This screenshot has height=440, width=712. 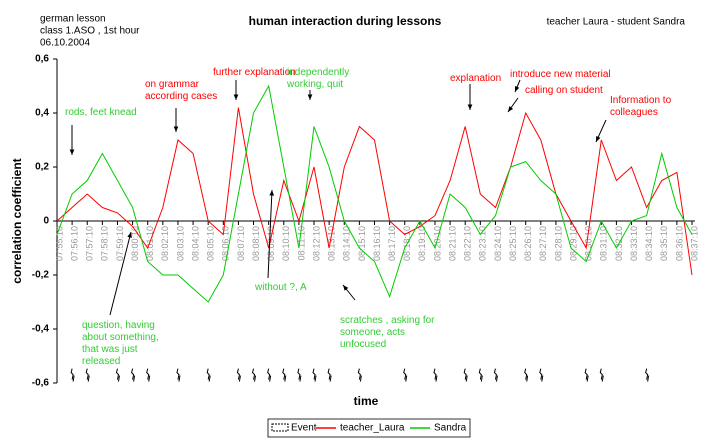 What do you see at coordinates (150, 243) in the screenshot?
I see `x-tick-label: 08:01:10` at bounding box center [150, 243].